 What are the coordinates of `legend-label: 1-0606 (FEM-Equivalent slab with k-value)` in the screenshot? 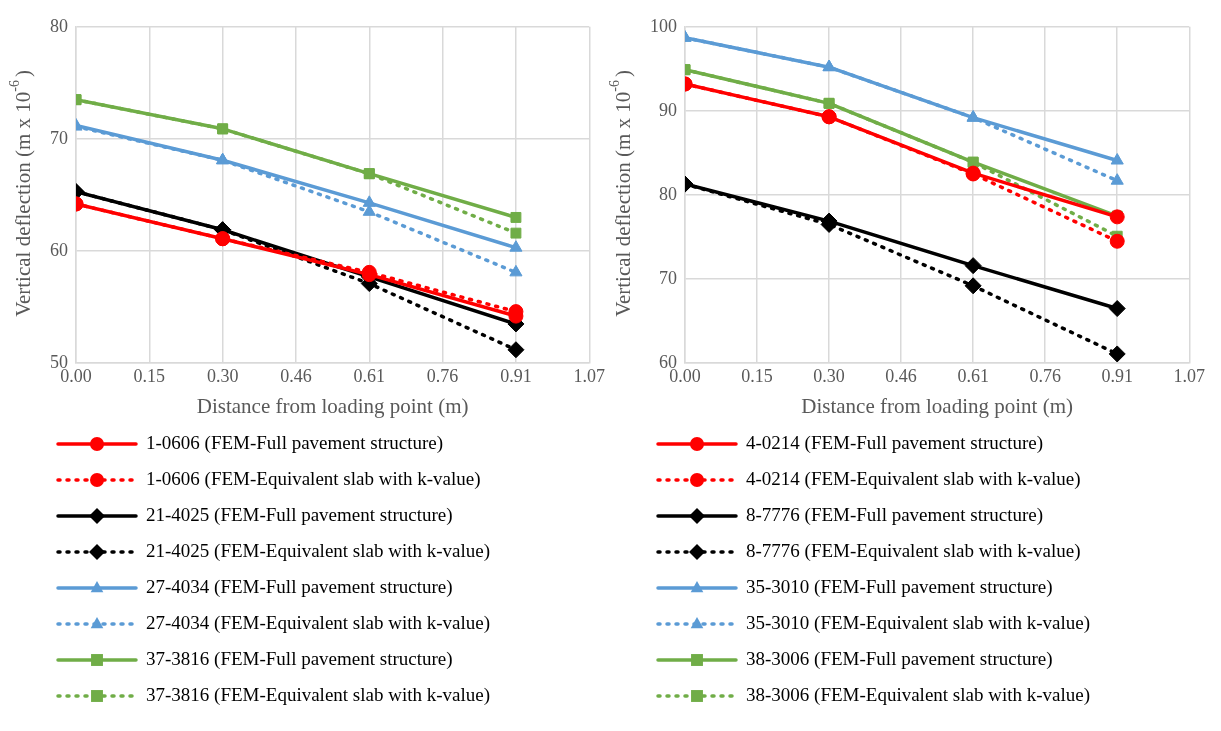 It's located at (313, 478).